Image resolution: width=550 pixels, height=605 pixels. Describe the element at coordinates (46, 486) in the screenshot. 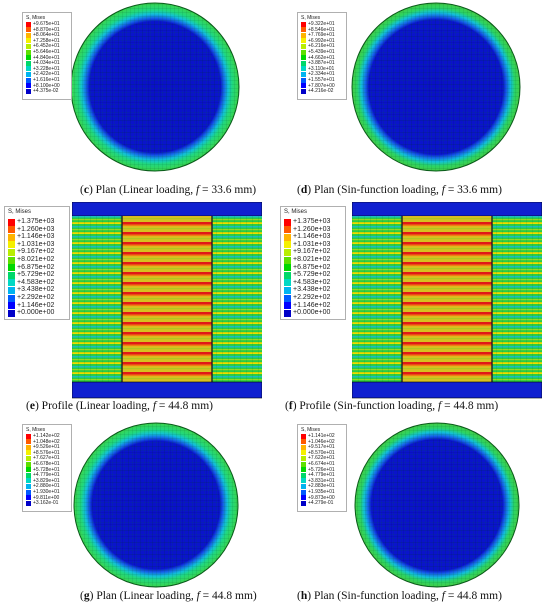

I see `legend-value: +2.880e+01` at that location.